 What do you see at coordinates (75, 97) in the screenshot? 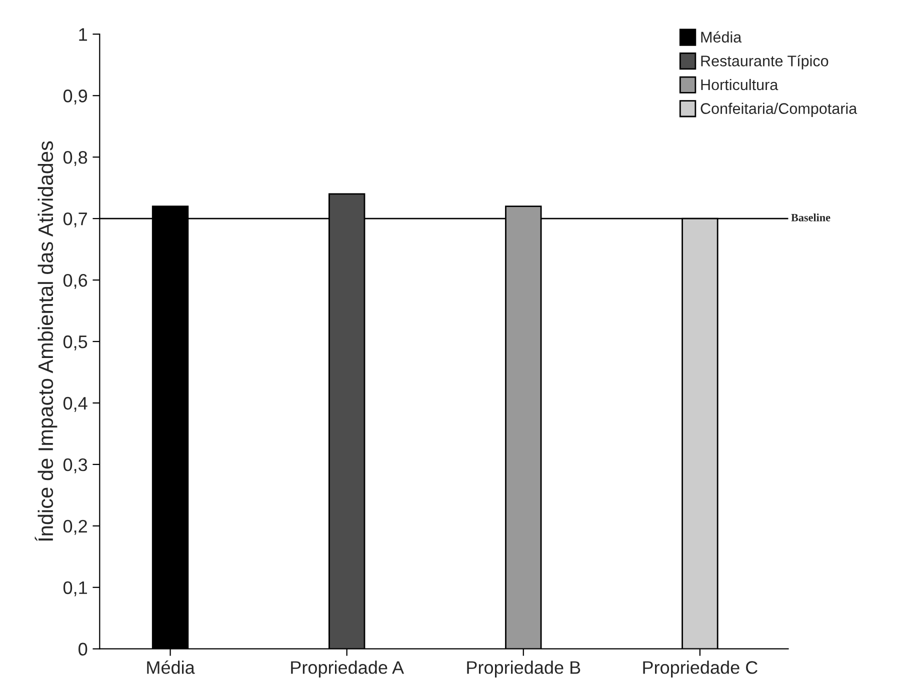
I see `y-tick-label: 0,9` at bounding box center [75, 97].